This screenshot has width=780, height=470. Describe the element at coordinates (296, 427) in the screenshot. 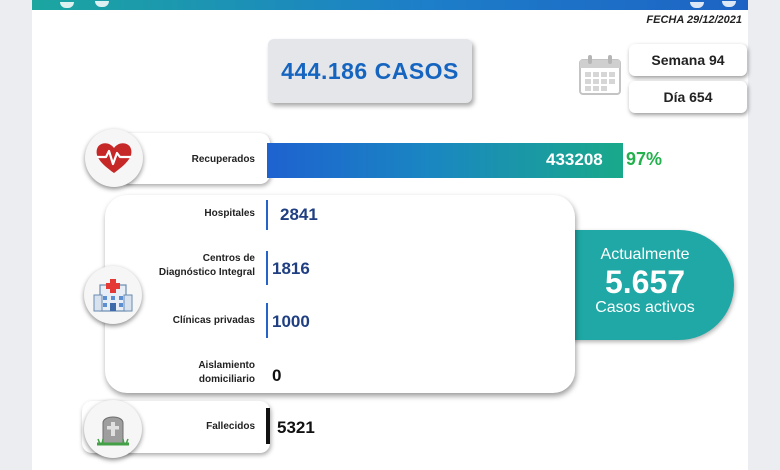

I see `deceased-value: 5321` at that location.